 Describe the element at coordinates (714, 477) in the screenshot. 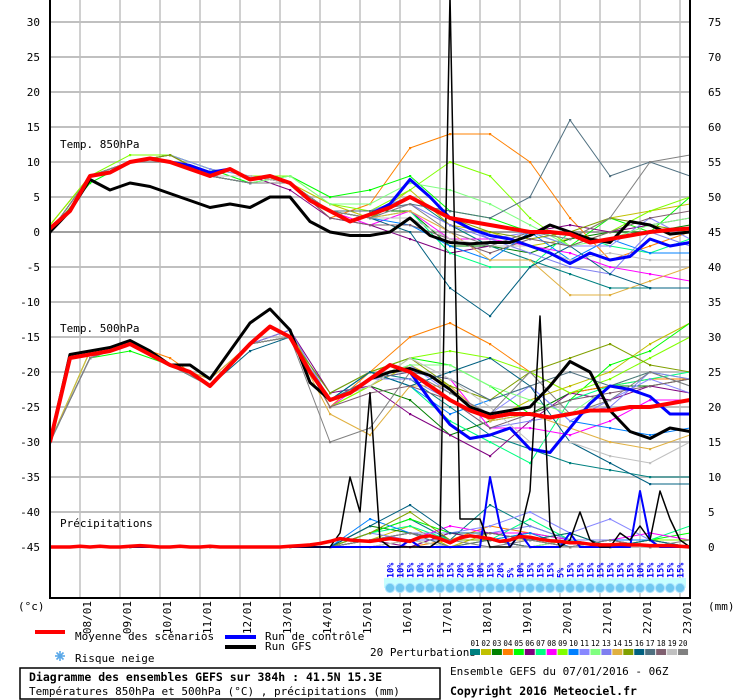

I see `right-tick-label: 10` at that location.